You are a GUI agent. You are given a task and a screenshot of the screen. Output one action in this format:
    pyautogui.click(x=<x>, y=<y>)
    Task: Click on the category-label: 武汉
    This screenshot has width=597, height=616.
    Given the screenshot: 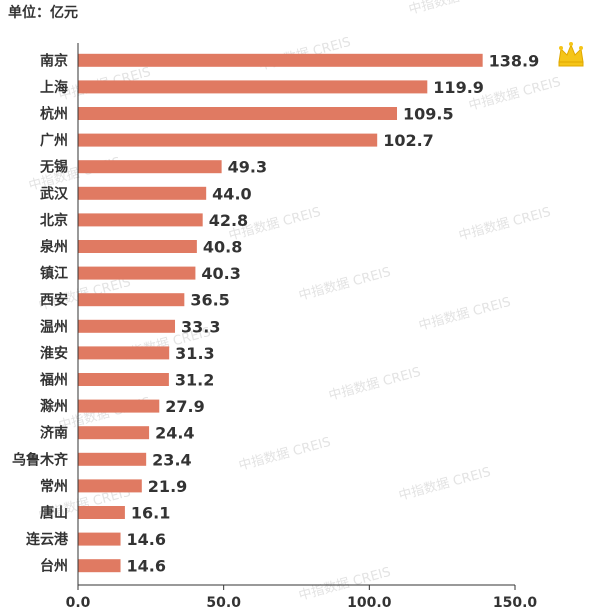 What is the action you would take?
    pyautogui.click(x=54, y=193)
    